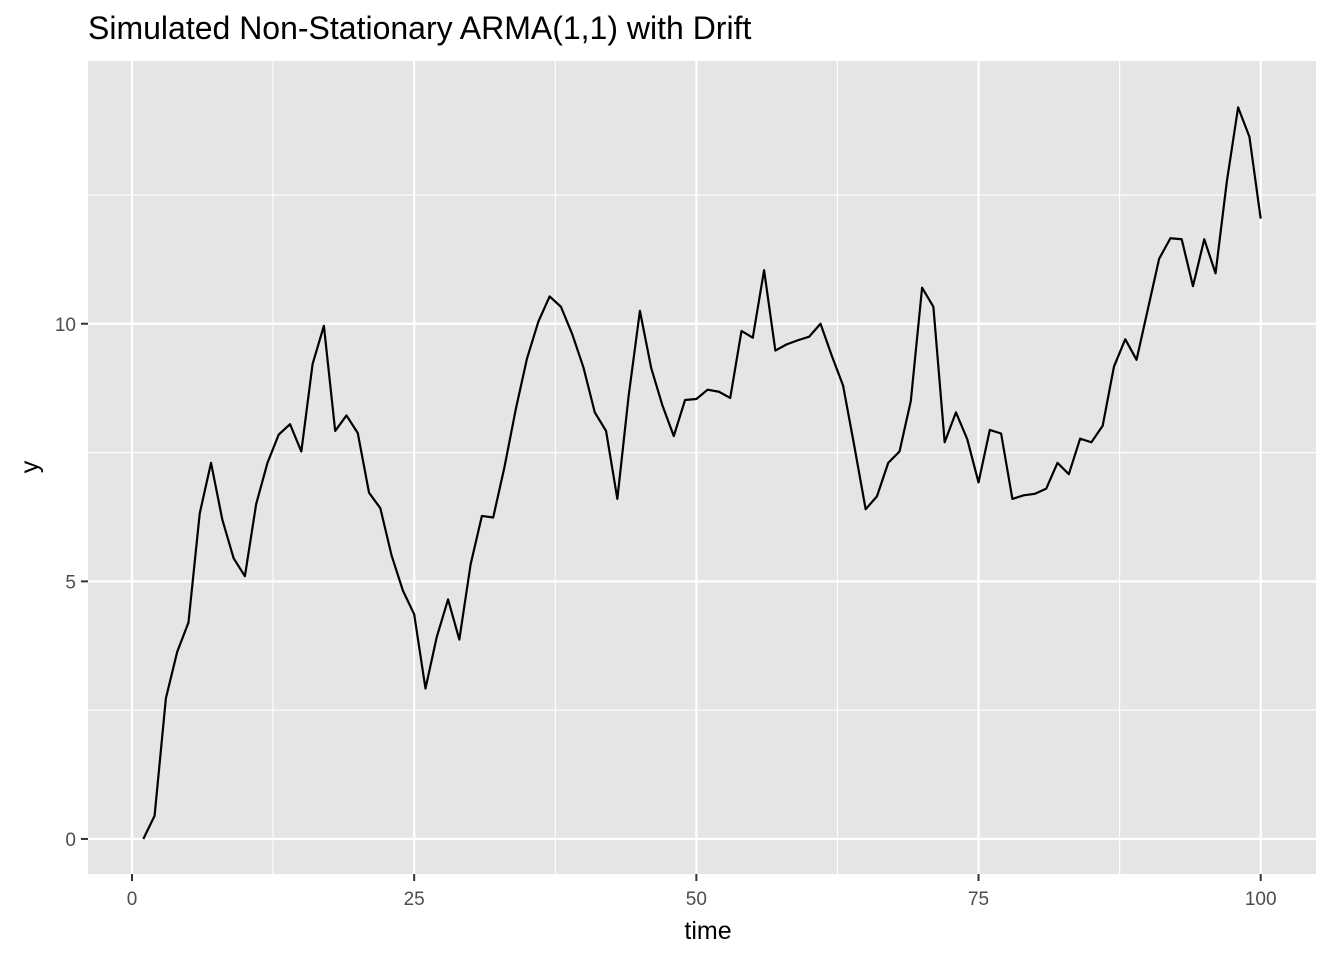 This screenshot has height=960, width=1344. I want to click on y-tick-label: 10, so click(65, 325).